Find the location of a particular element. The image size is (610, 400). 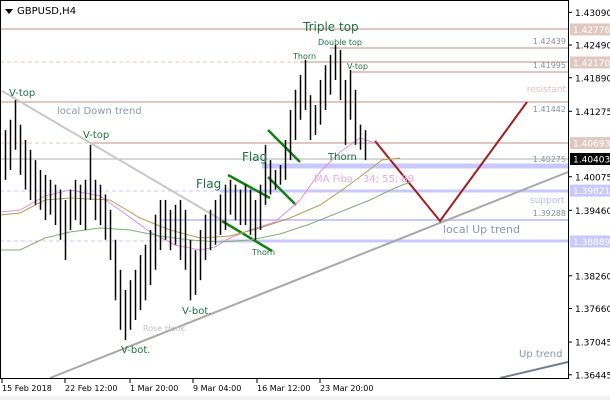

annotation-up-trend: Up trend is located at coordinates (541, 354).